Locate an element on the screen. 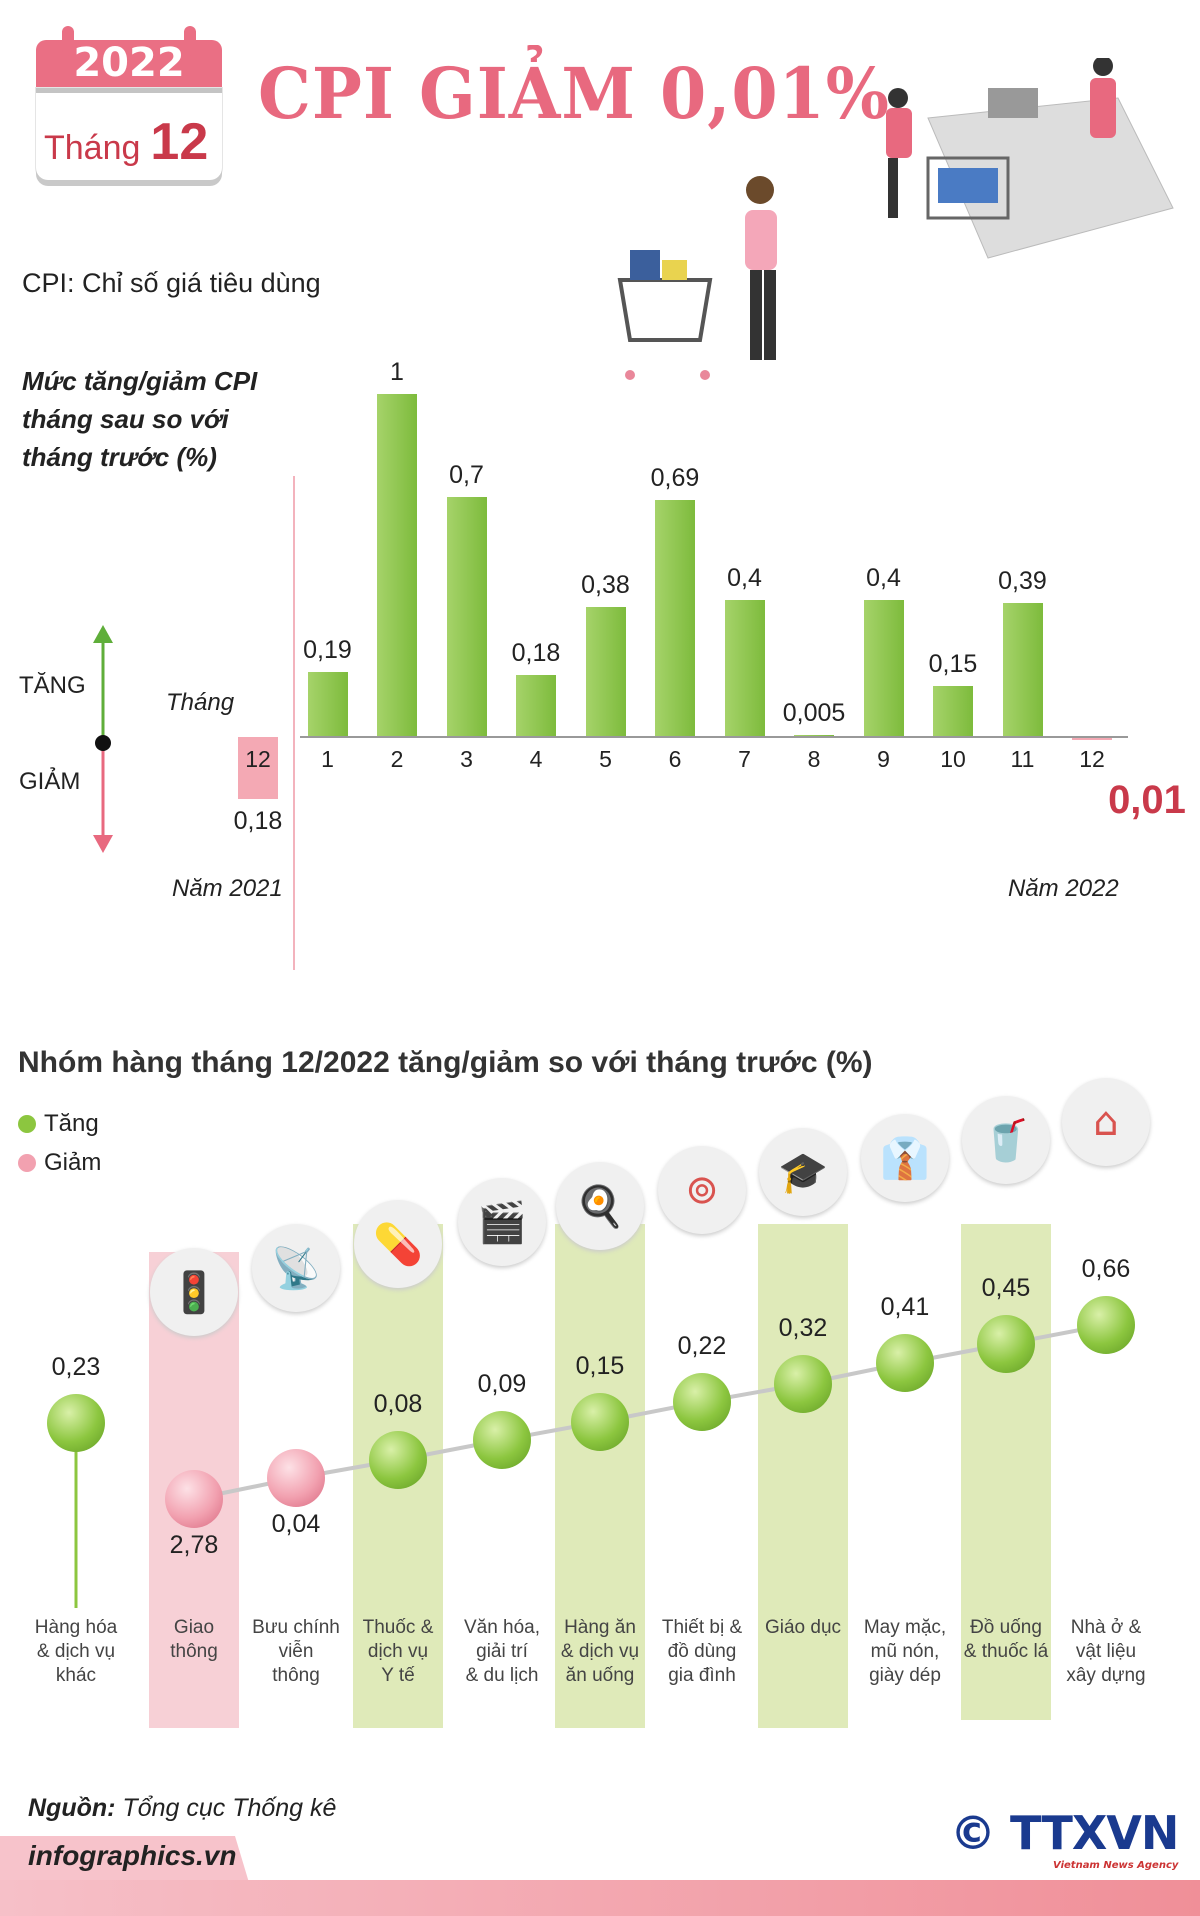  washing-machine-icon: ⊚ is located at coordinates (702, 1190).